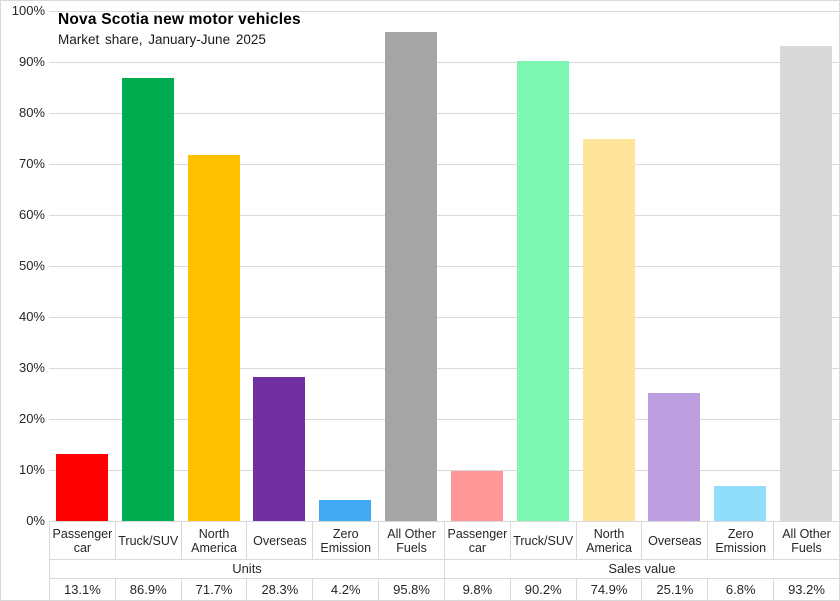 Image resolution: width=840 pixels, height=601 pixels. What do you see at coordinates (411, 589) in the screenshot?
I see `value-label-units-all-other-fuels: 95.8%` at bounding box center [411, 589].